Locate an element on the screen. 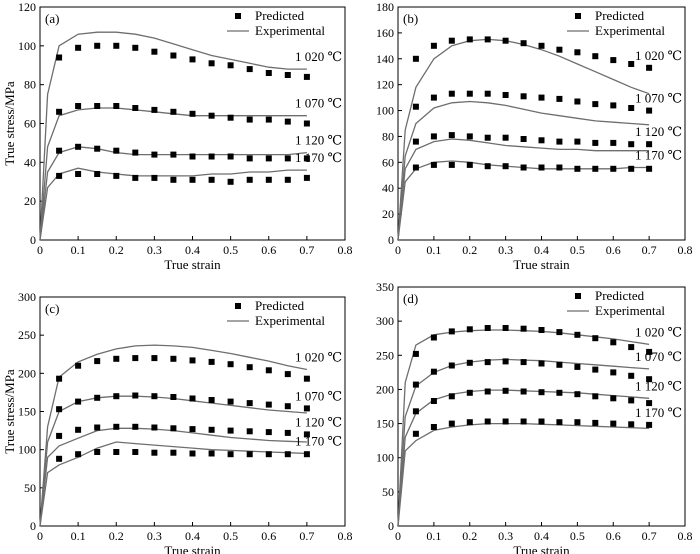 Image resolution: width=700 pixels, height=554 pixels. legend-marker-predicted is located at coordinates (578, 296).